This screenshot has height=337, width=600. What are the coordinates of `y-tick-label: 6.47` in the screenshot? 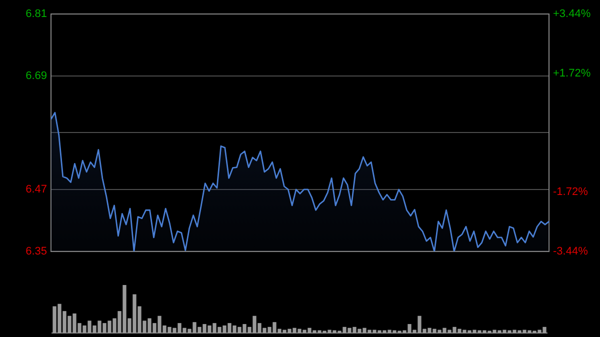 It's located at (36, 190).